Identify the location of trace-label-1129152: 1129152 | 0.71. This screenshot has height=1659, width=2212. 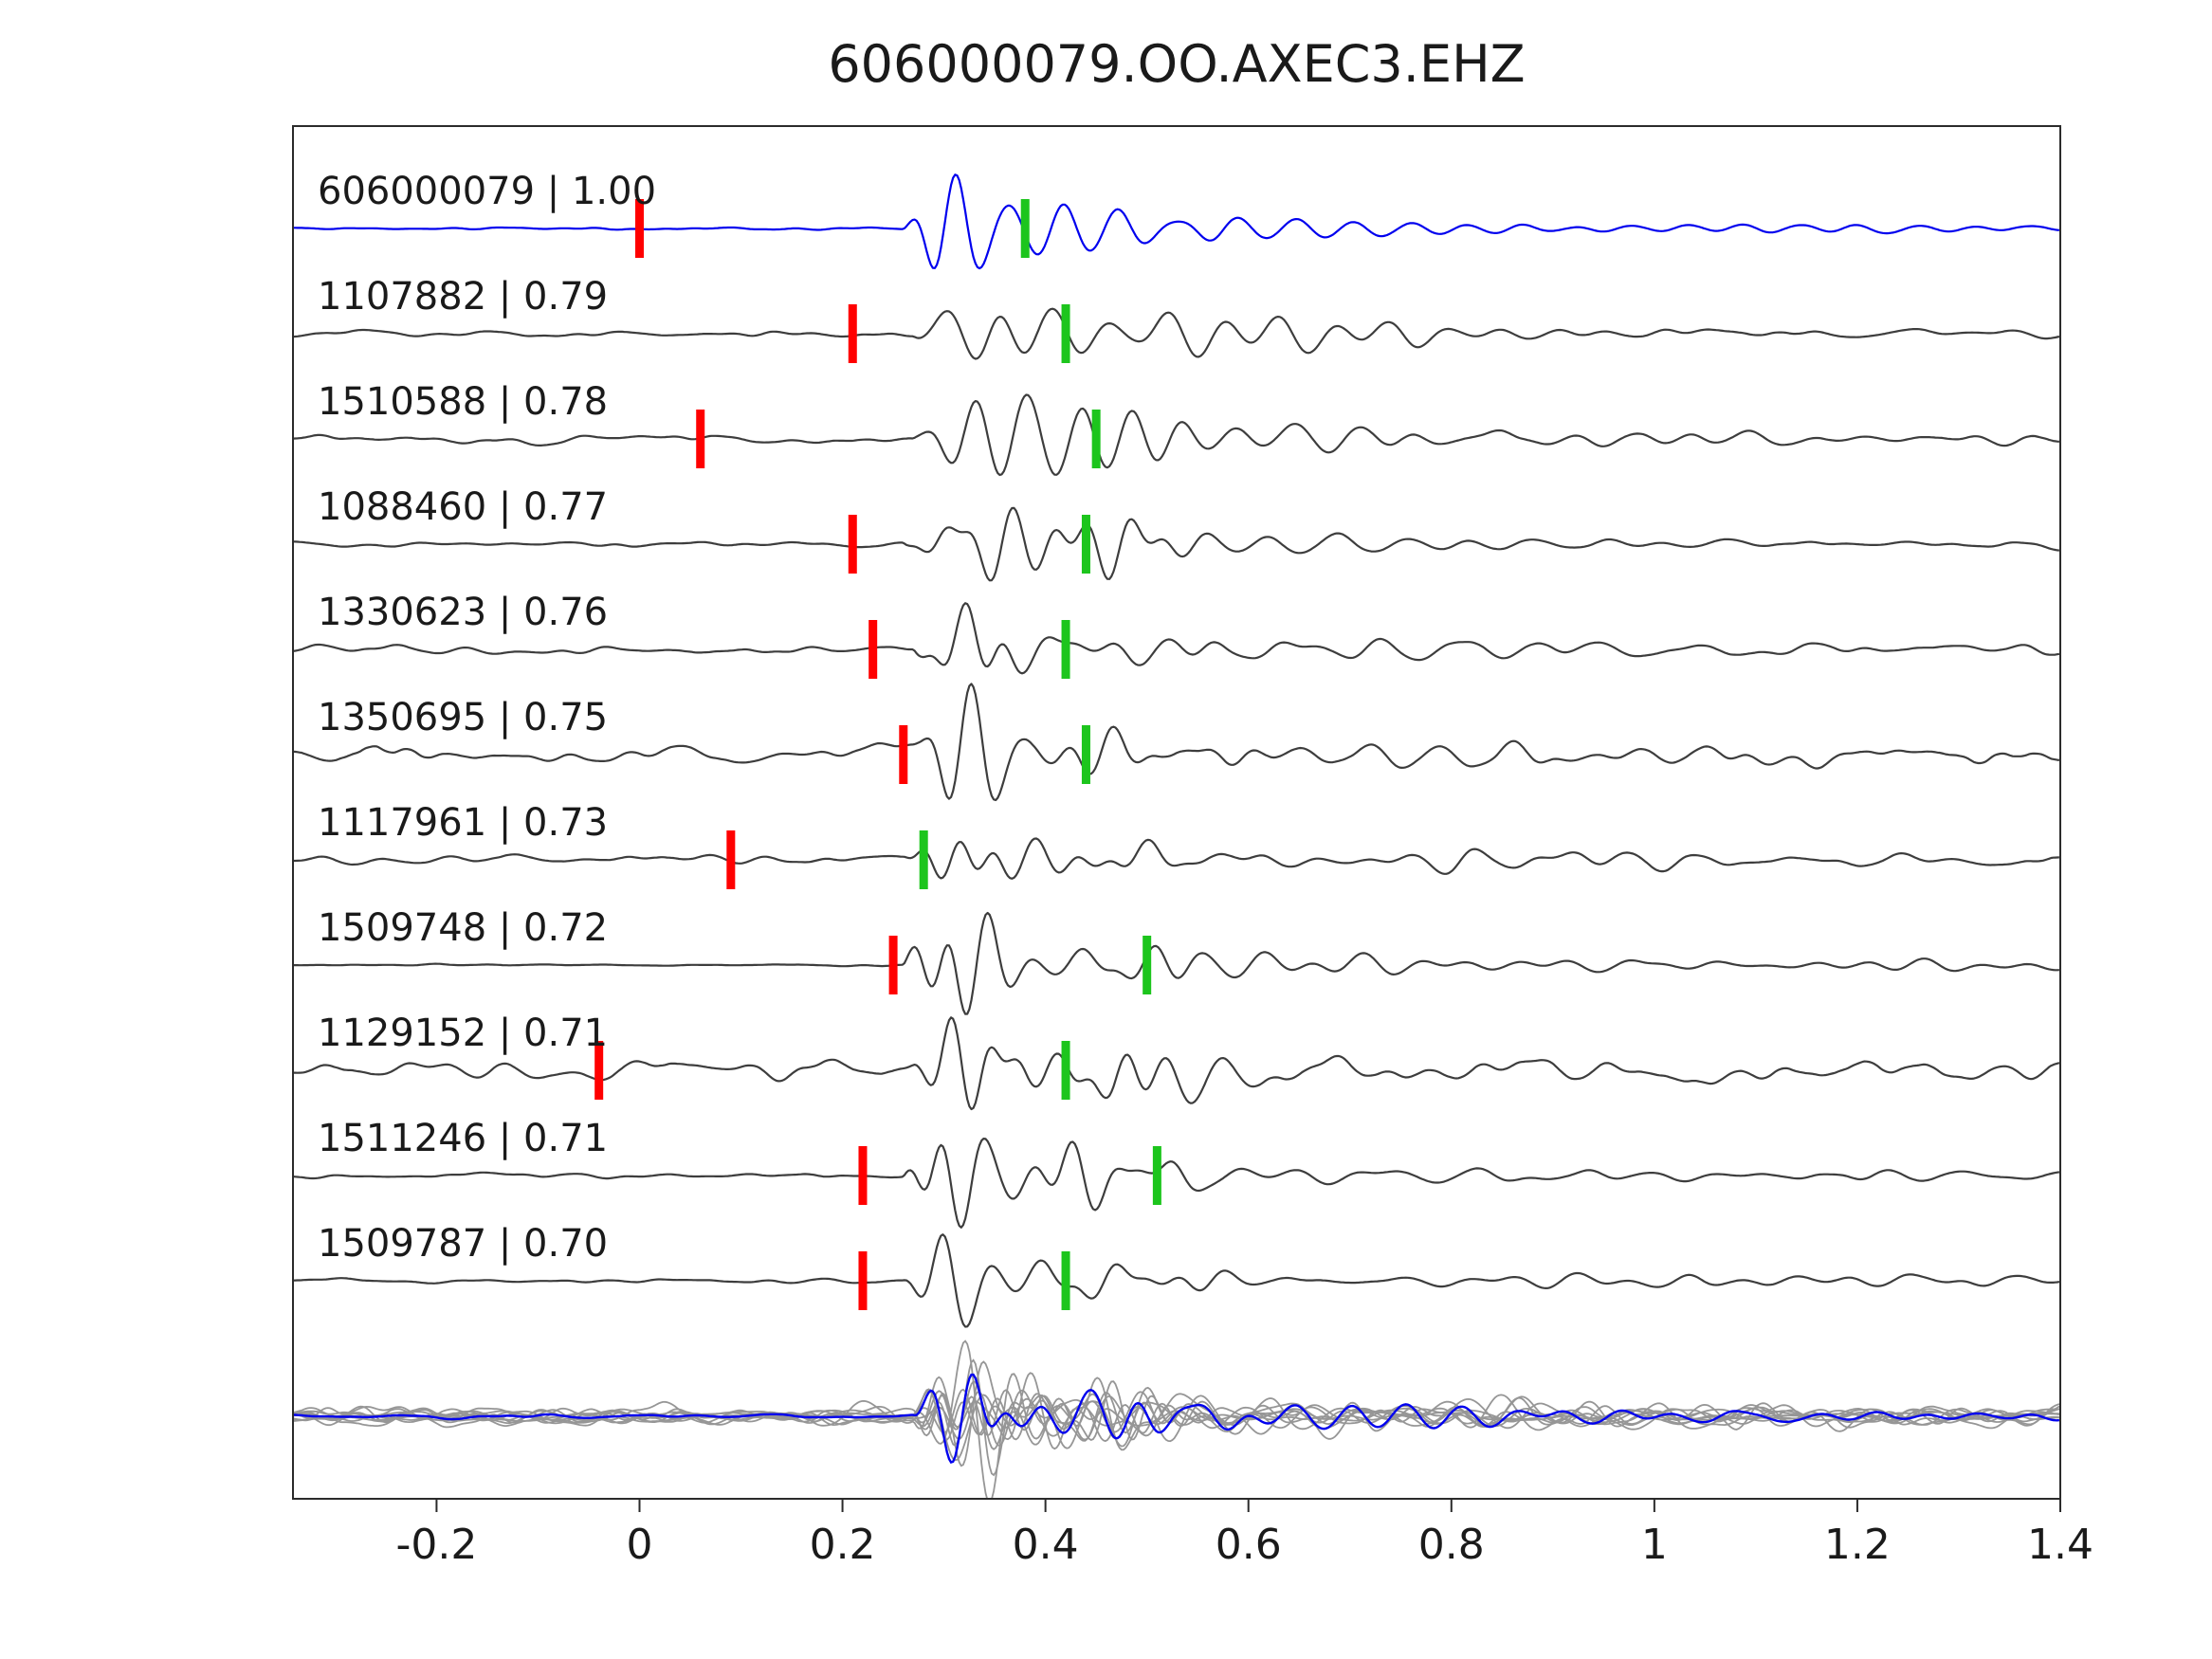
(463, 1033).